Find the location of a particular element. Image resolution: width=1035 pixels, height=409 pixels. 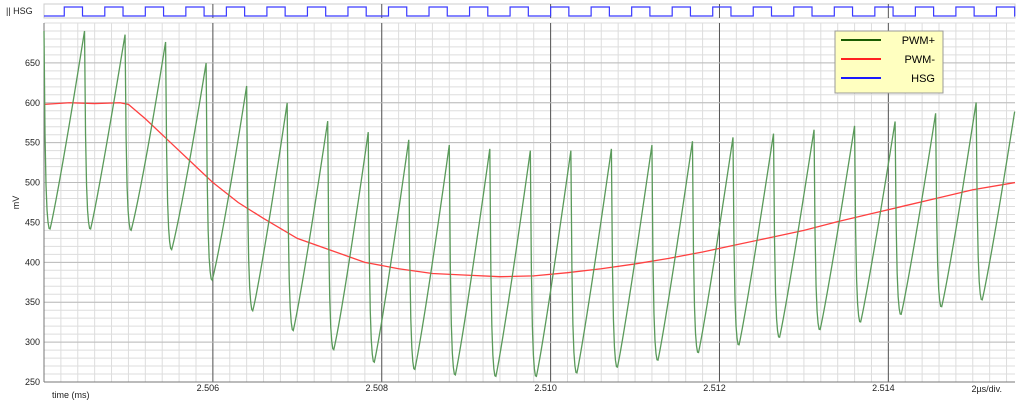

y-tick-labels: 250 300 350 400 450 500 550 600 650 is located at coordinates (32, 222).